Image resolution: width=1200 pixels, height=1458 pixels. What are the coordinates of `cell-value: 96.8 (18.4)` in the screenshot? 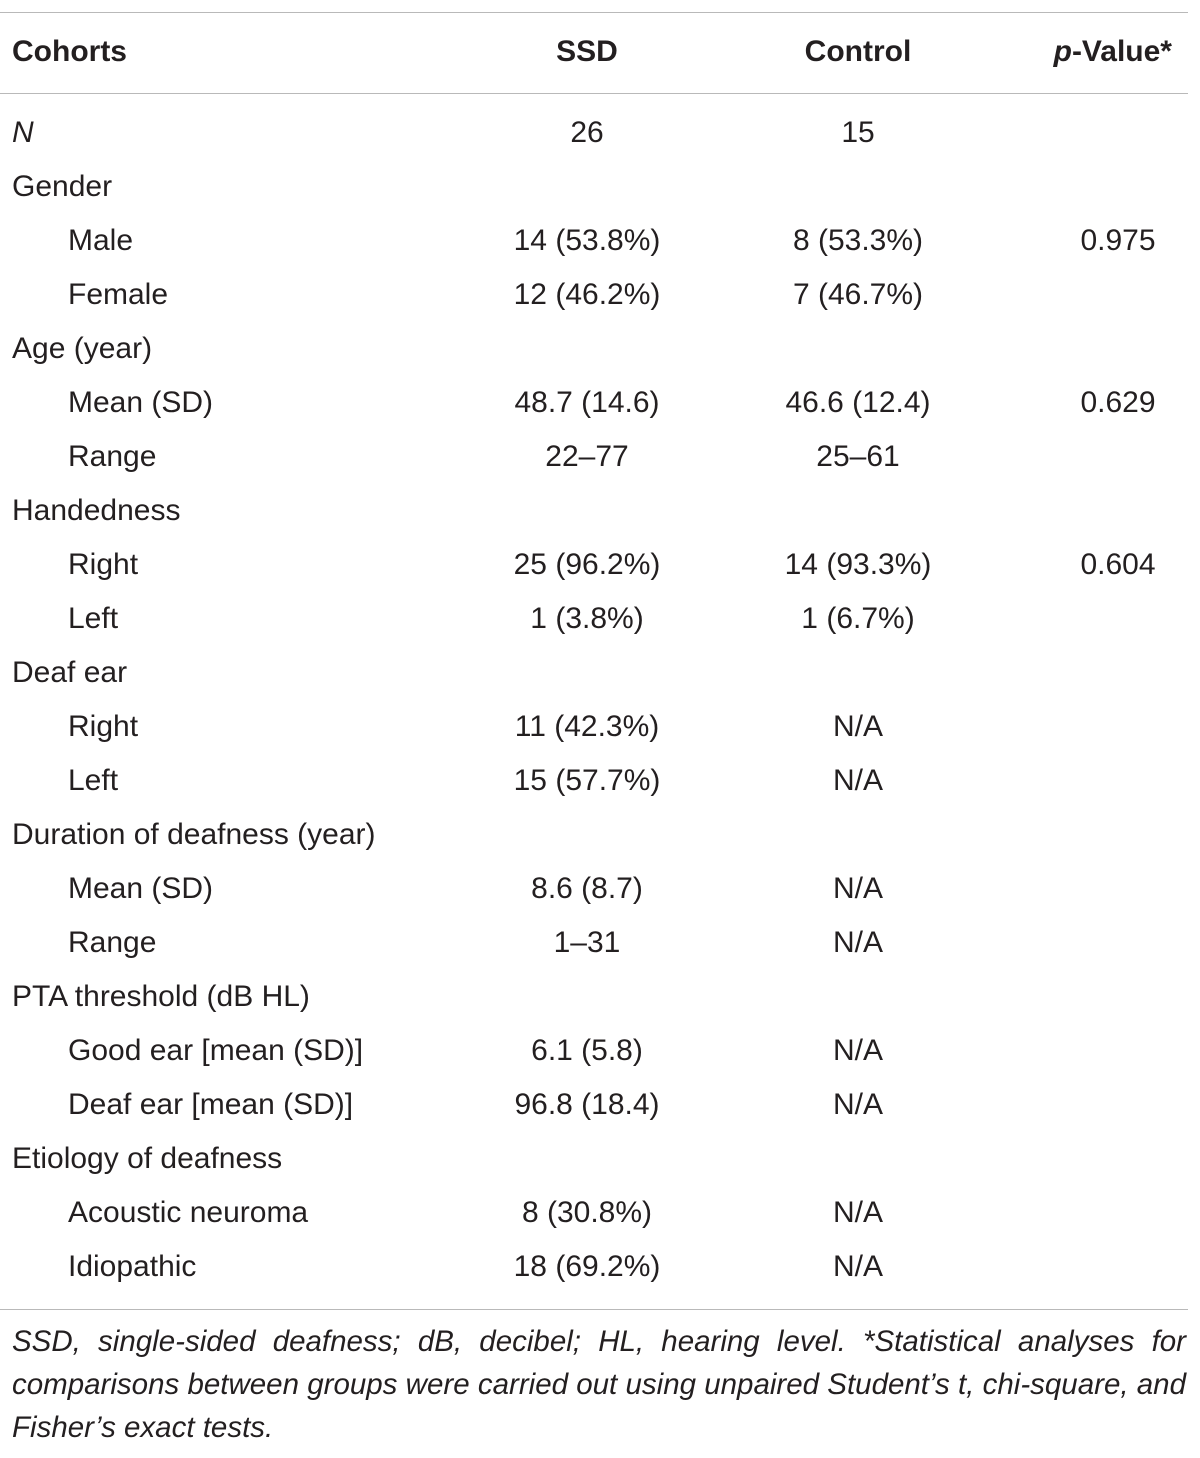 It's located at (587, 1104).